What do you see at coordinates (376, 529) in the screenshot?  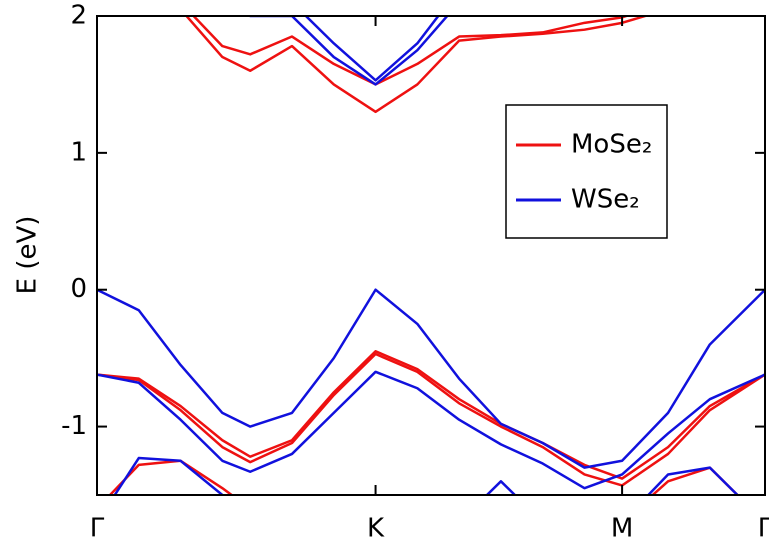 I see `x-tick-label: K` at bounding box center [376, 529].